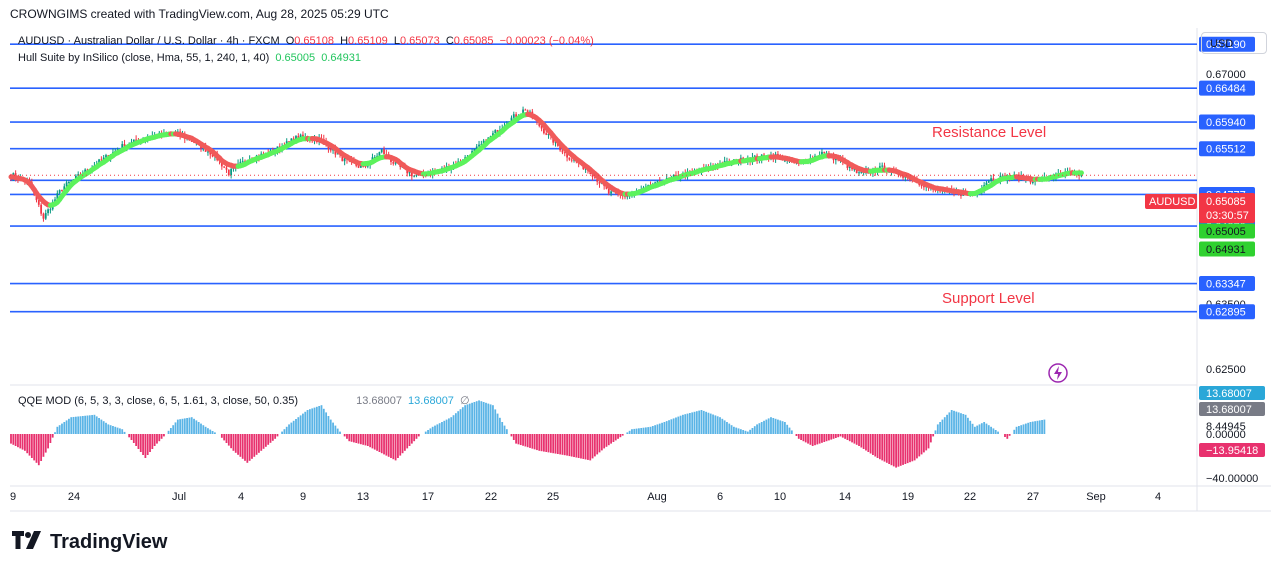 The image size is (1281, 571). Describe the element at coordinates (908, 497) in the screenshot. I see `x-tick-label: 19` at that location.